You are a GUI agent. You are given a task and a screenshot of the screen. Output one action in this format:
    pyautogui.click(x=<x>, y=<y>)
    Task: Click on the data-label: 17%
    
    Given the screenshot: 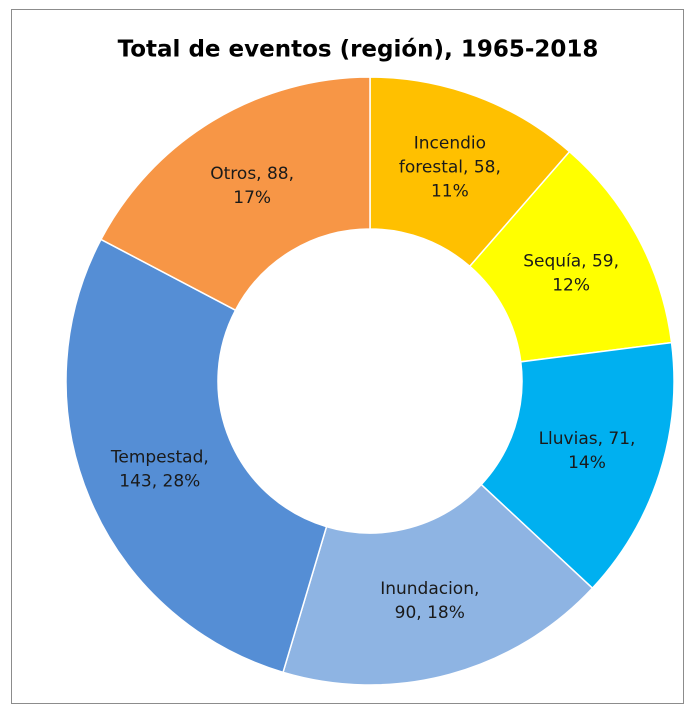 What is the action you would take?
    pyautogui.click(x=252, y=198)
    